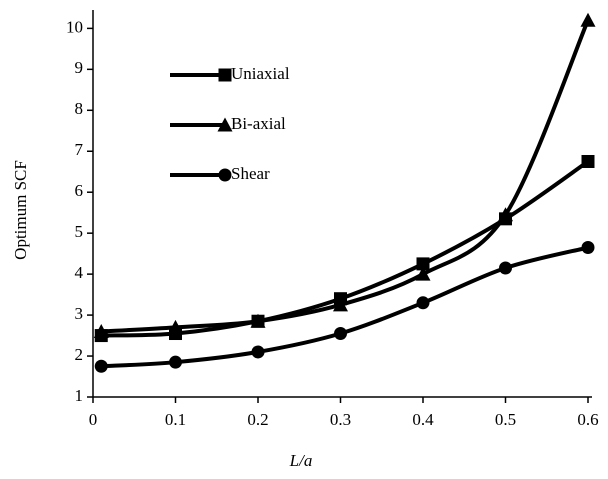 The image size is (608, 479). I want to click on y-tick-label: 6, so click(79, 190).